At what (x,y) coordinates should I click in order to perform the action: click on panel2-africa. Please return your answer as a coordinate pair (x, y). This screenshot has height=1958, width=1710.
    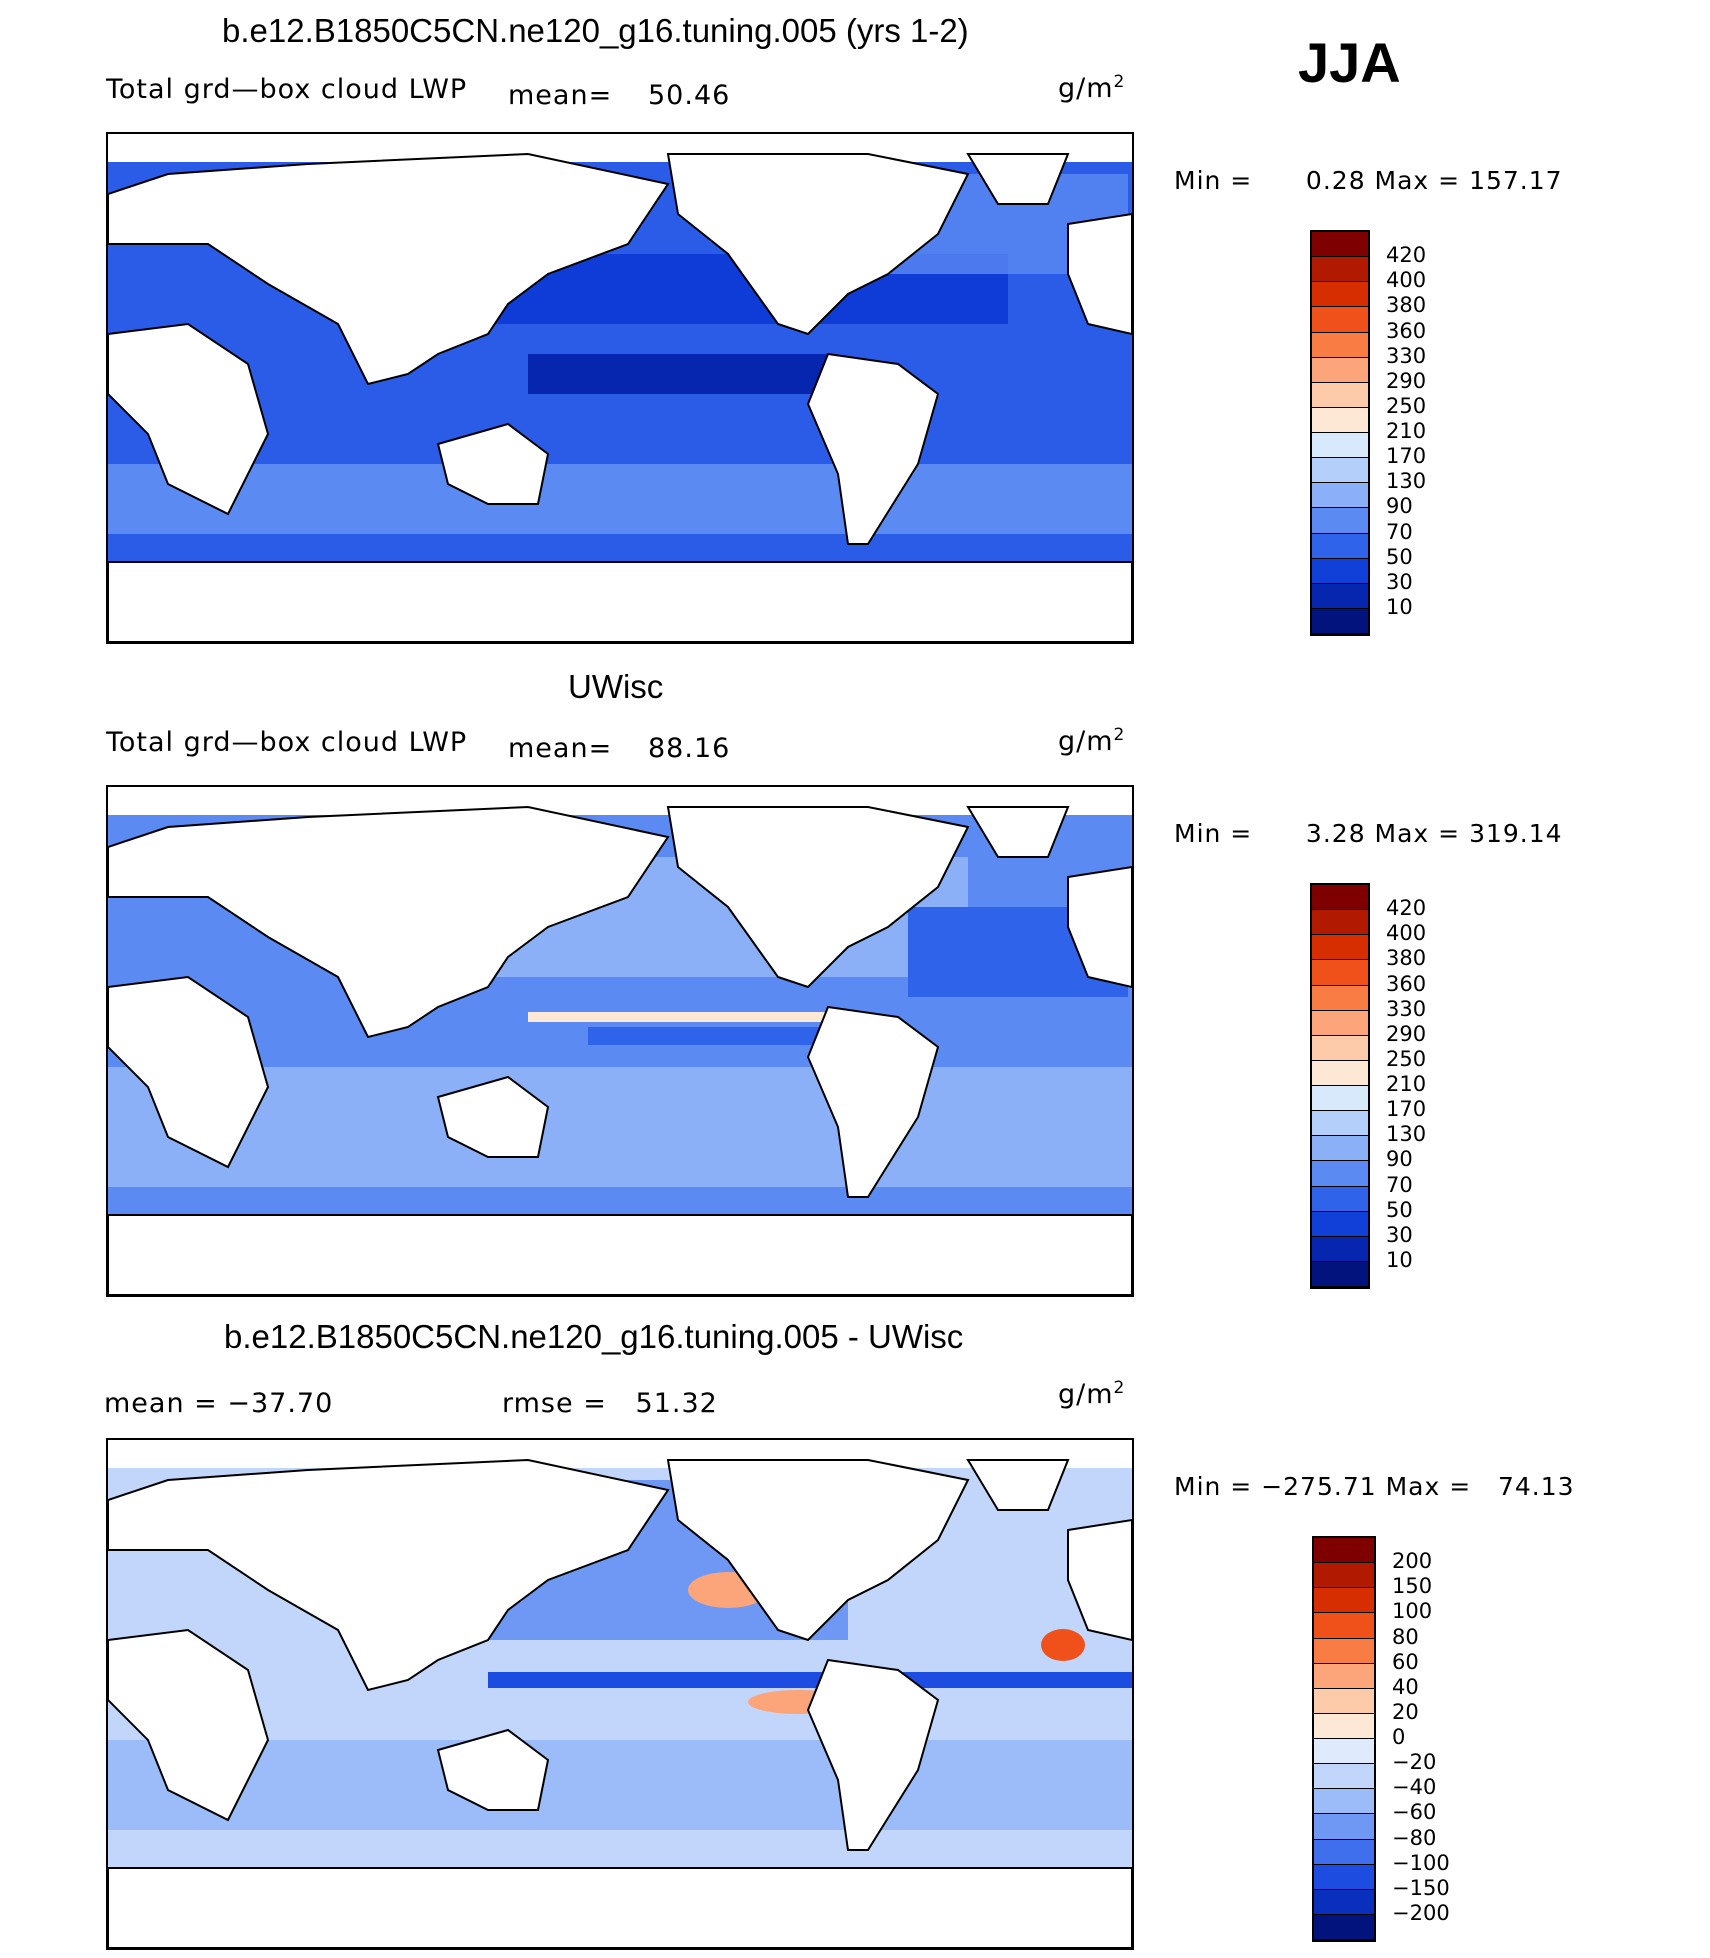
    Looking at the image, I should click on (189, 1072).